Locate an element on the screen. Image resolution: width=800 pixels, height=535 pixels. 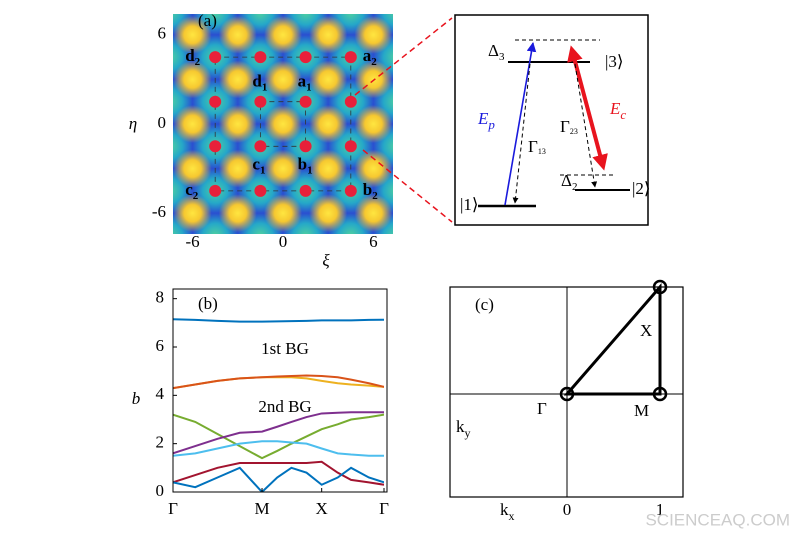
coupling-label: Ec is located at coordinates (617, 110).